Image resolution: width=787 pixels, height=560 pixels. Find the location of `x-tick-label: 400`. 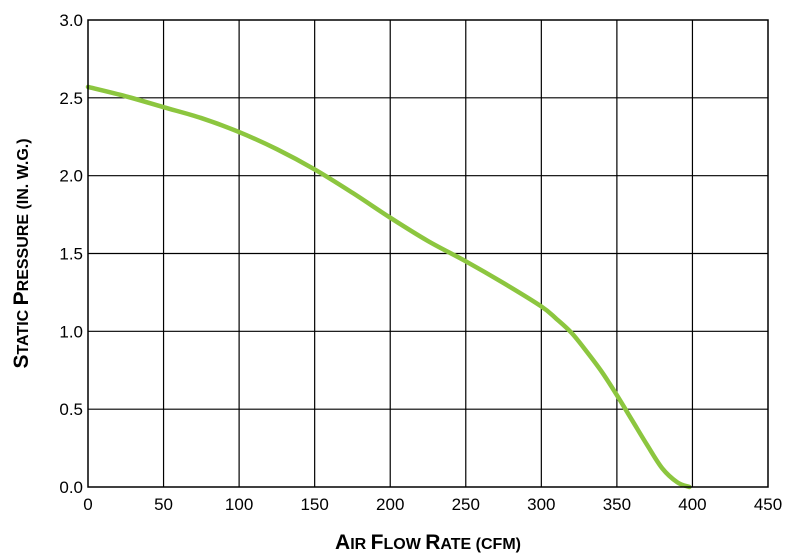

x-tick-label: 400 is located at coordinates (692, 504).